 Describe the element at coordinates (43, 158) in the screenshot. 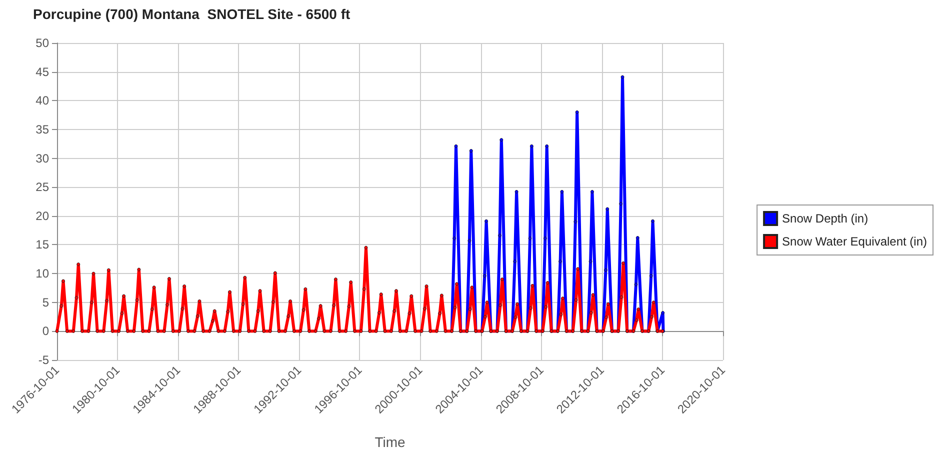

I see `y-tick-label: 30` at that location.